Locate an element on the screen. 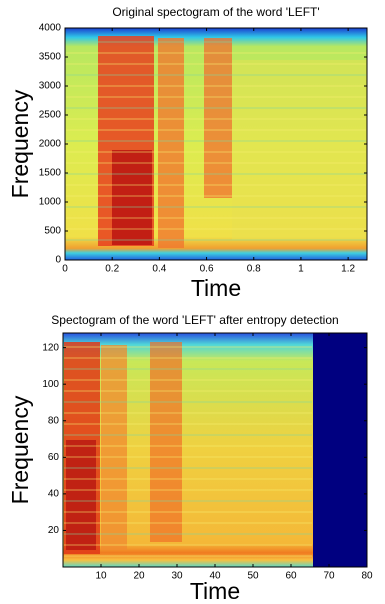 Image resolution: width=385 pixels, height=604 pixels. chart-title: Original spectogram of the word 'LEFT' is located at coordinates (215, 12).